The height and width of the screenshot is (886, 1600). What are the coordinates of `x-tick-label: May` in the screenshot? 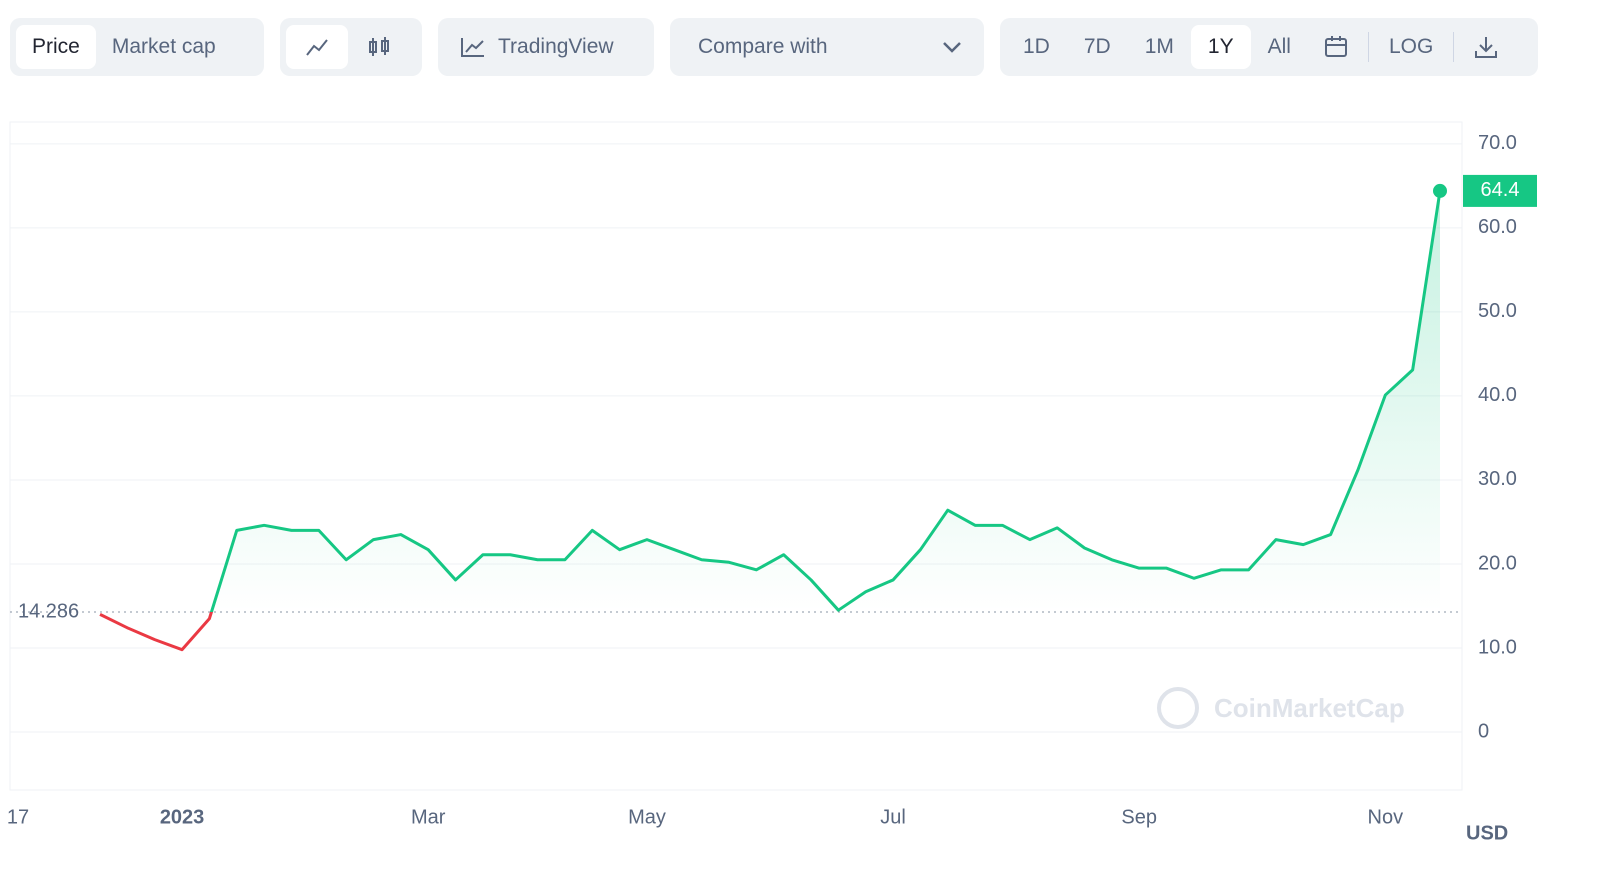 It's located at (647, 817).